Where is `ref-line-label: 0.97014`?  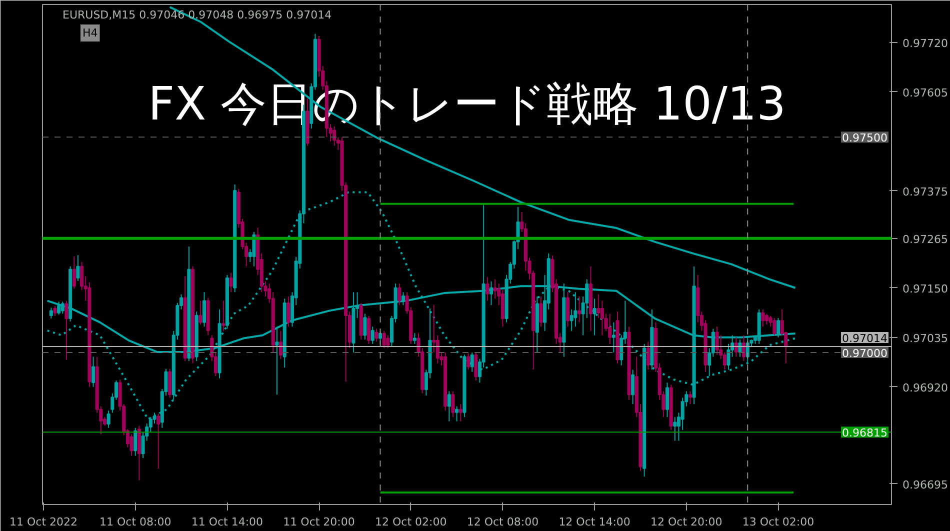
ref-line-label: 0.97014 is located at coordinates (865, 338).